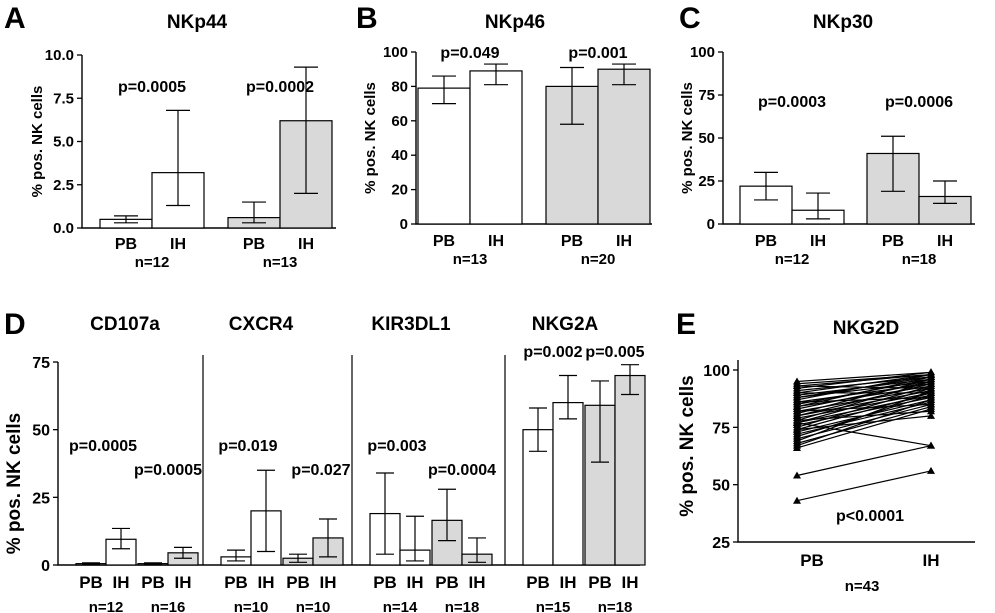 The height and width of the screenshot is (613, 995). I want to click on p-value: p=0.003, so click(396, 446).